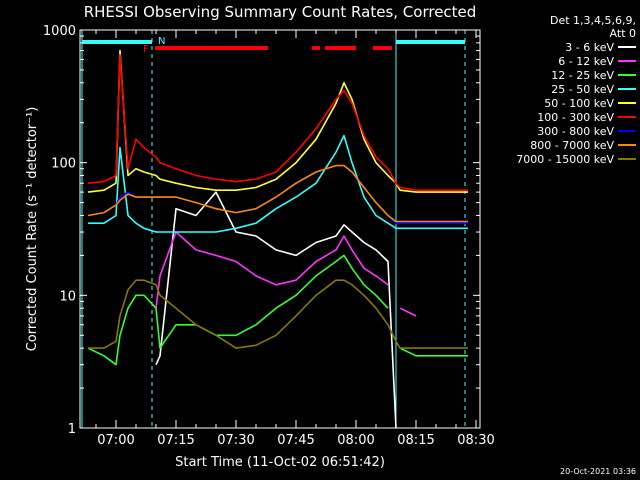 The height and width of the screenshot is (480, 640). I want to click on x-tick-label: 07:15, so click(175, 440).